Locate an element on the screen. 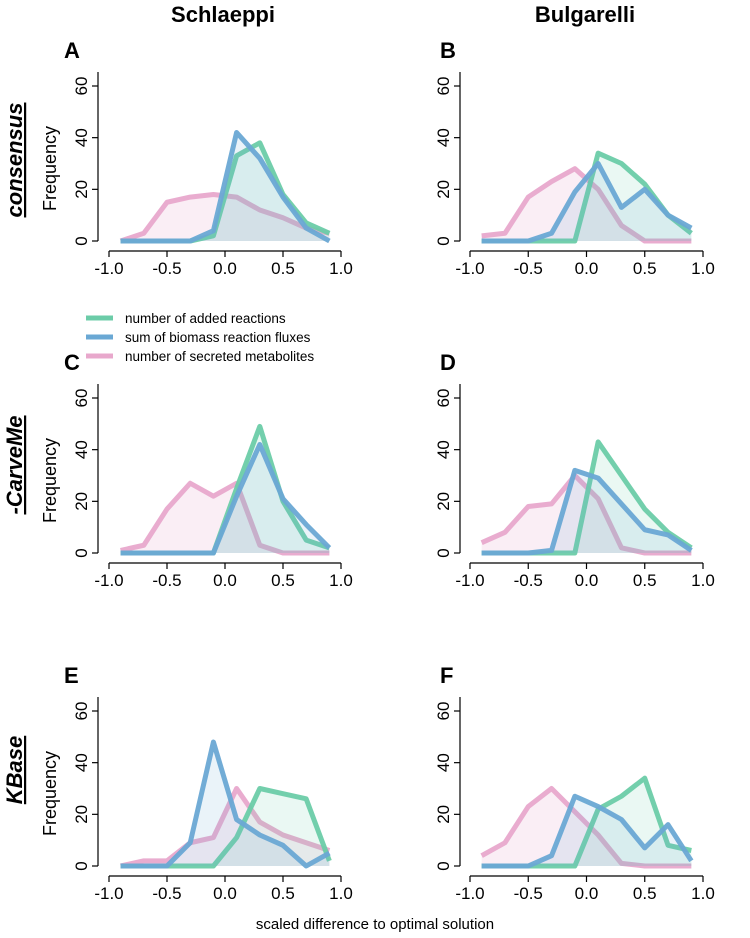 This screenshot has height=938, width=750. panel-a: A Frequency 0 20 40 60 -1.0 -0.5 0.0 0.5 1.0 is located at coordinates (196, 158).